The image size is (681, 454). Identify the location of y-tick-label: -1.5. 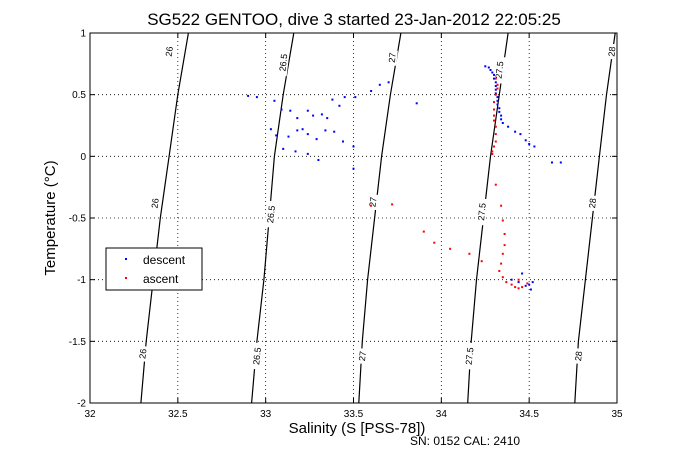
(78, 342).